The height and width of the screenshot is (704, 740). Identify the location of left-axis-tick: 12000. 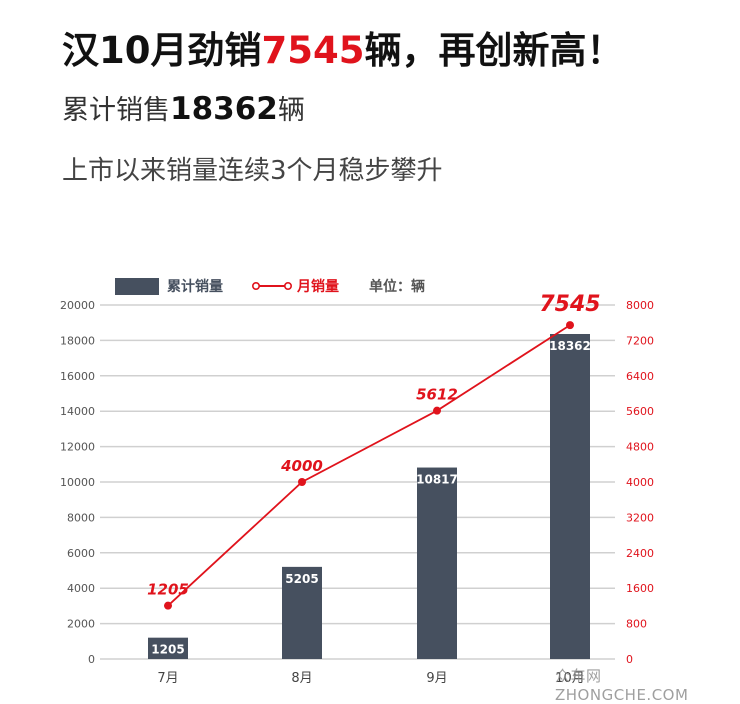
(77, 447).